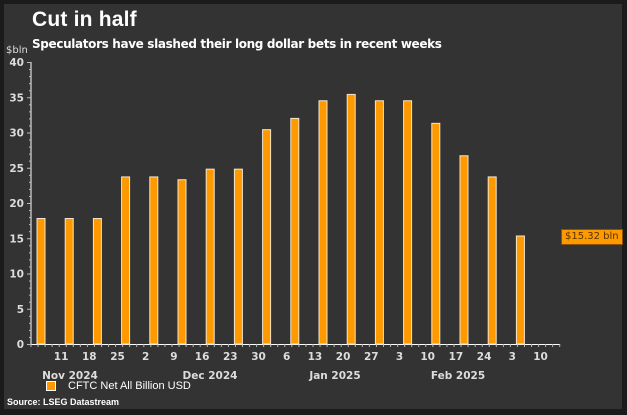  I want to click on legend: CFTC Net All Billion USD, so click(118, 386).